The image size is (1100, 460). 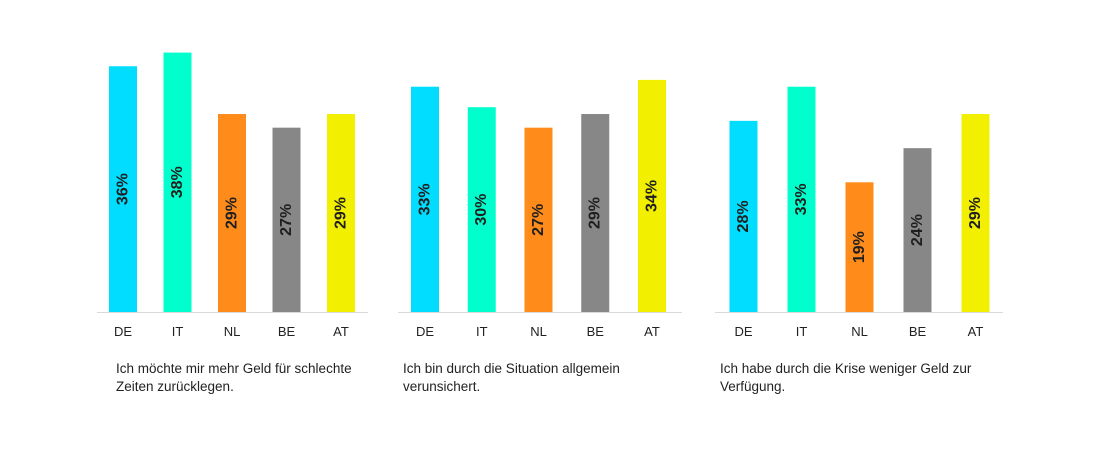 I want to click on data-label-de: 33%, so click(x=425, y=199).